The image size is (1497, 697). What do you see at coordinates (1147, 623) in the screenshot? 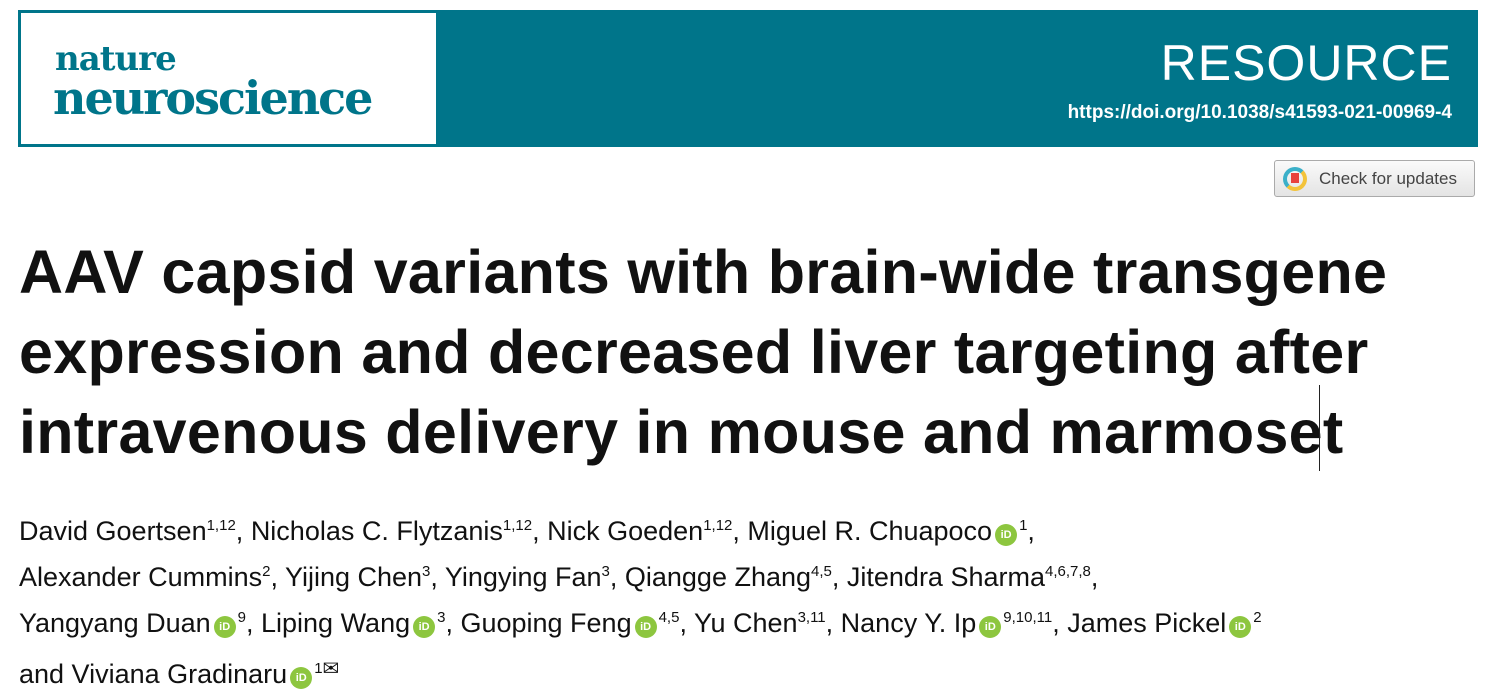
I see `author-name: James Pickel` at bounding box center [1147, 623].